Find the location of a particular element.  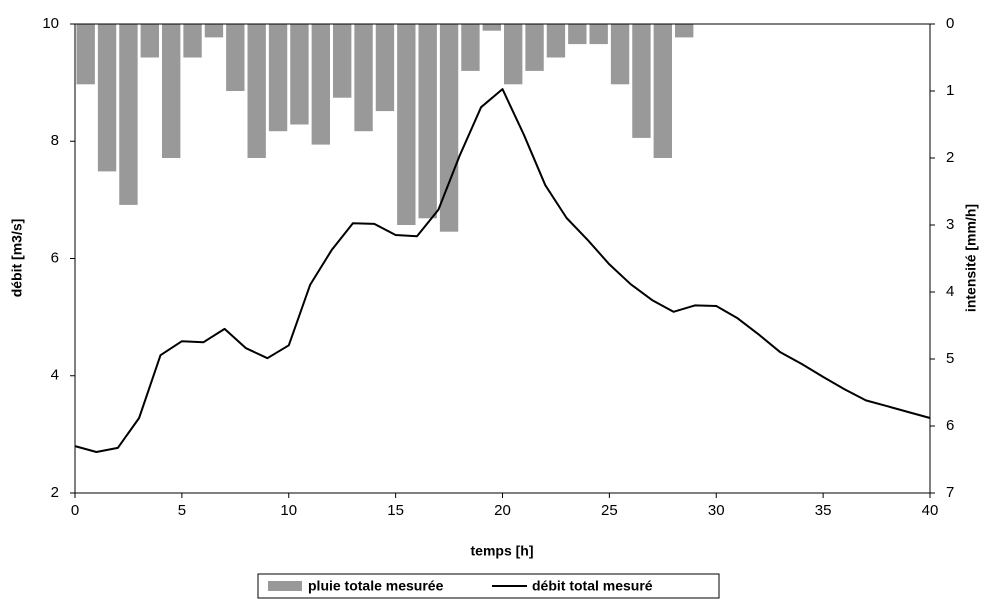

legend-swatch is located at coordinates (285, 586).